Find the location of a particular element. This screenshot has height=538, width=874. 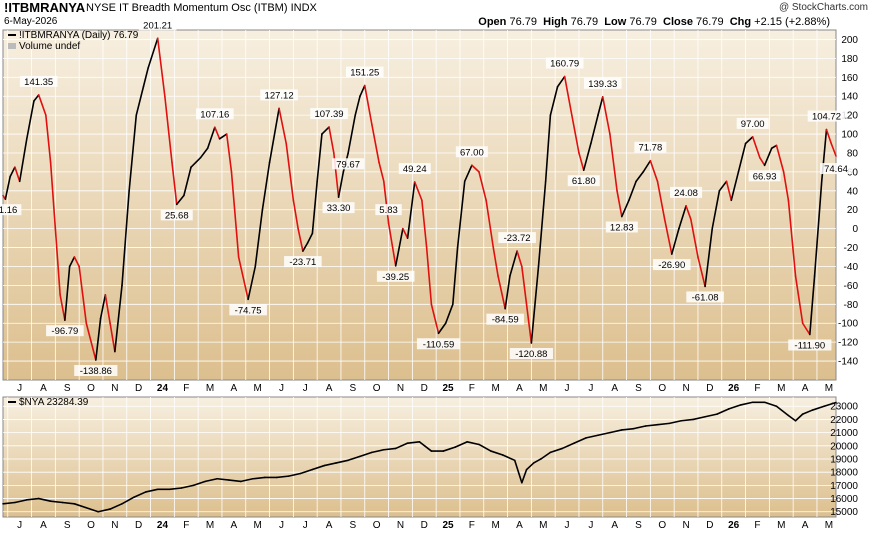

chg-label: Chg is located at coordinates (740, 22).